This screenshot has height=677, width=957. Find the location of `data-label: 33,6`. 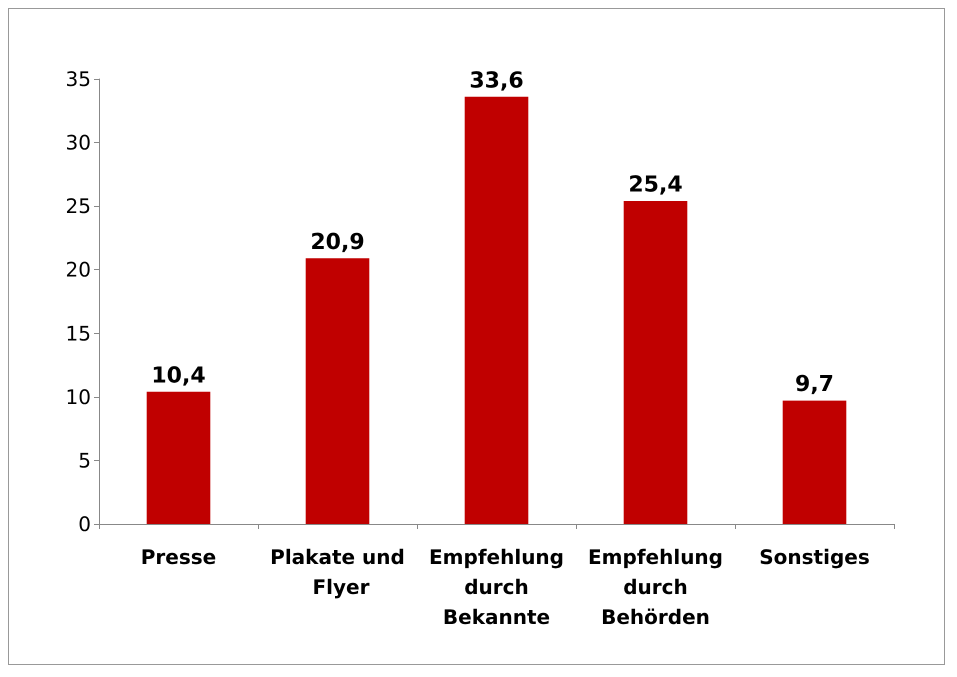

data-label: 33,6 is located at coordinates (496, 81).